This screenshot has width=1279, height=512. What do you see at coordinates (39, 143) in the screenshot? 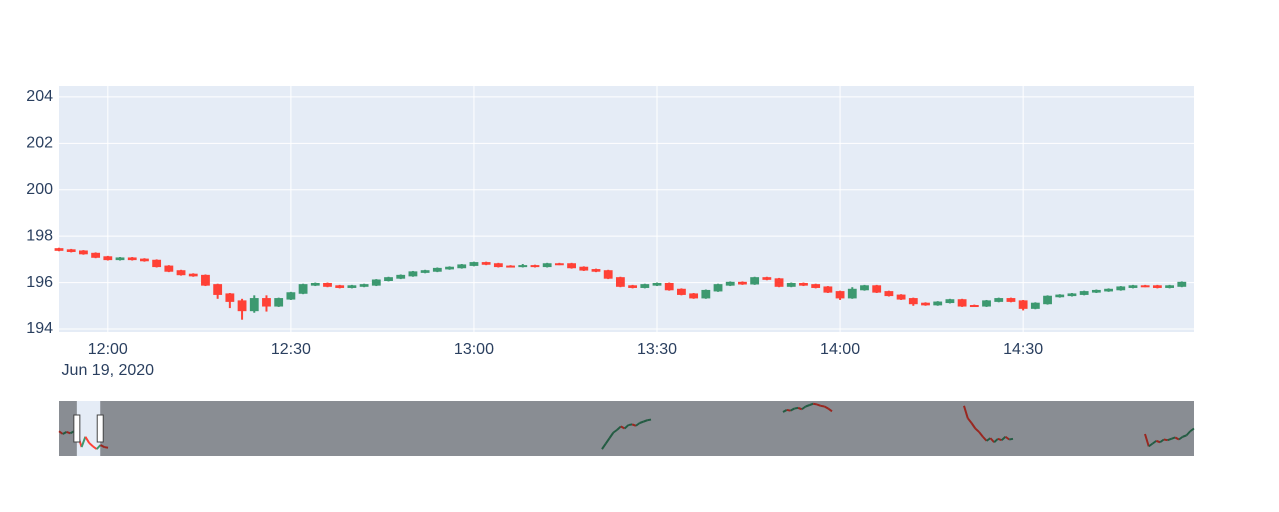
I see `y-tick-label: 202` at bounding box center [39, 143].